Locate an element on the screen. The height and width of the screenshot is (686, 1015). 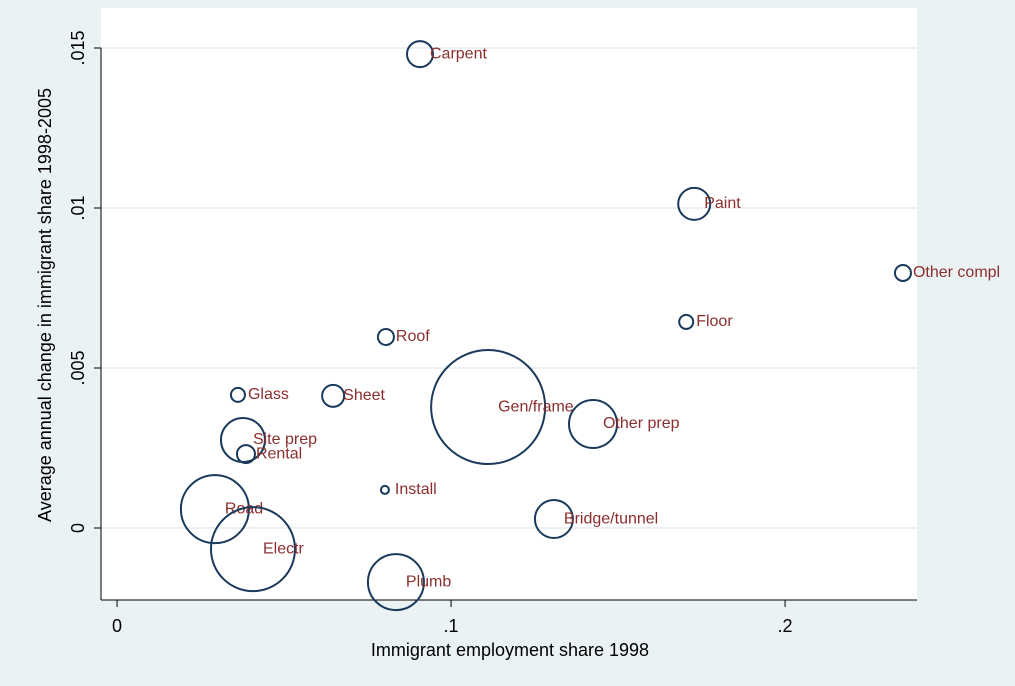
y-tick-label: .005 is located at coordinates (78, 367).